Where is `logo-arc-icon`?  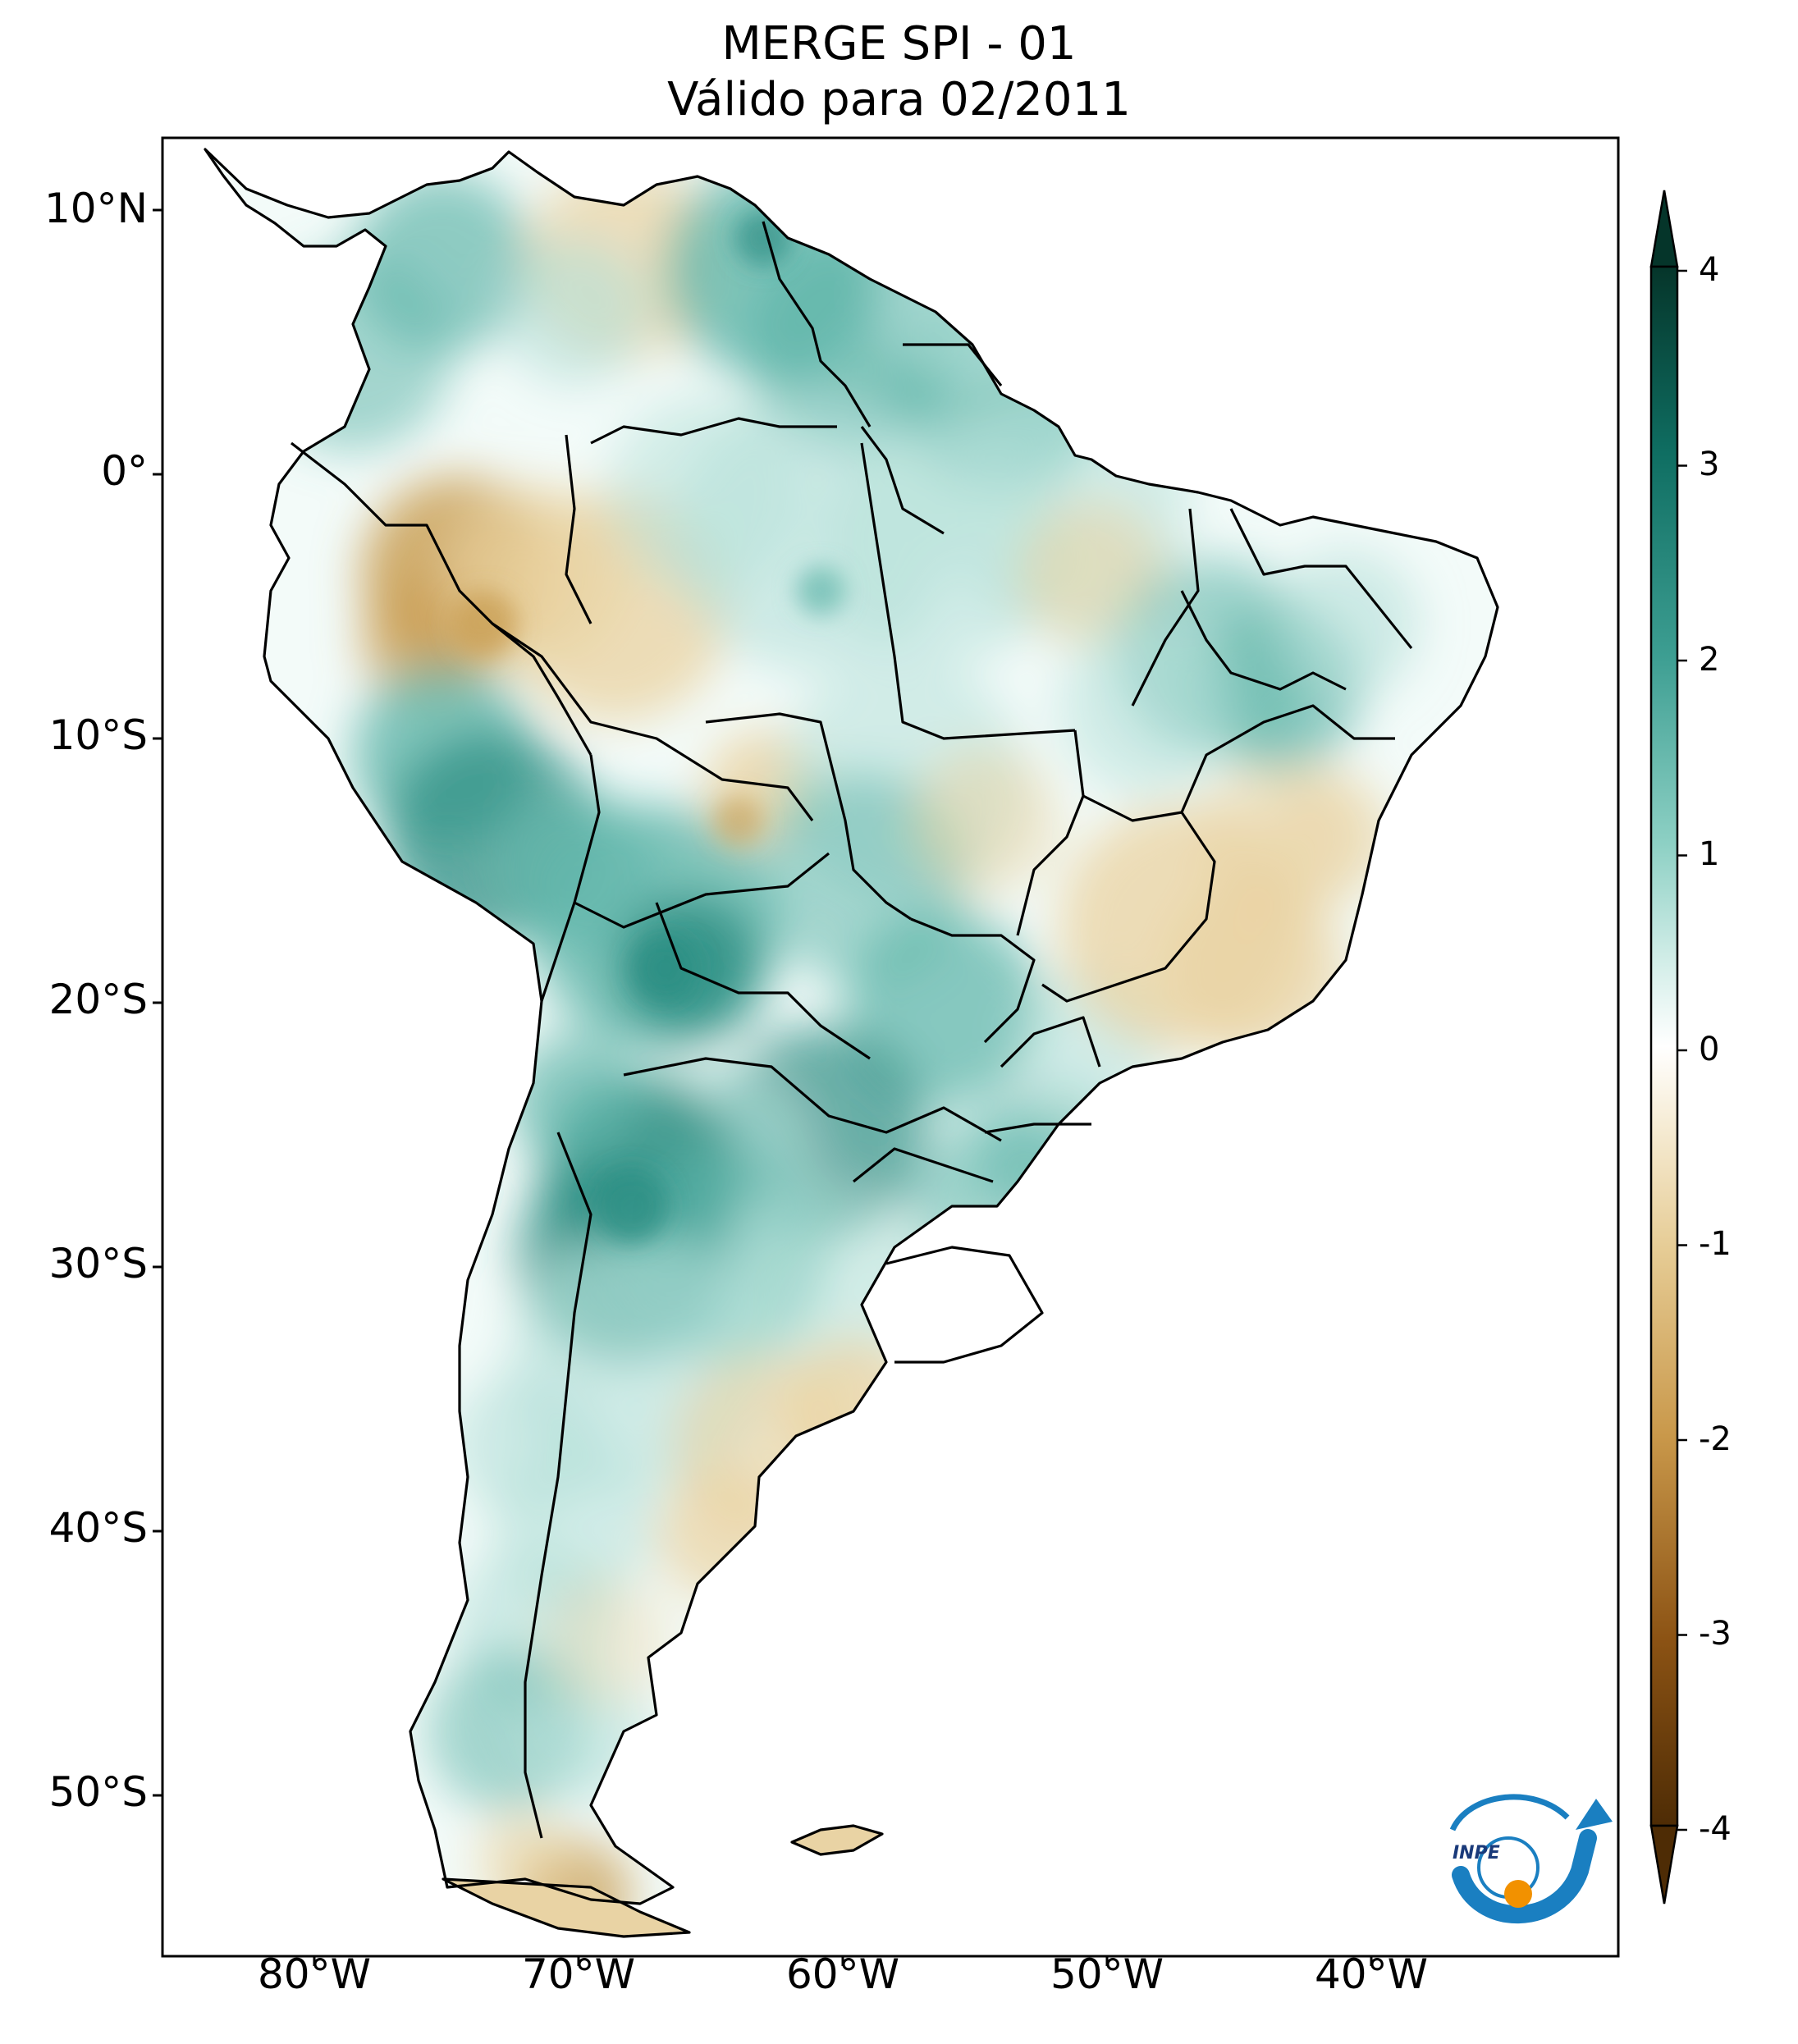 logo-arc-icon is located at coordinates (1509, 1812).